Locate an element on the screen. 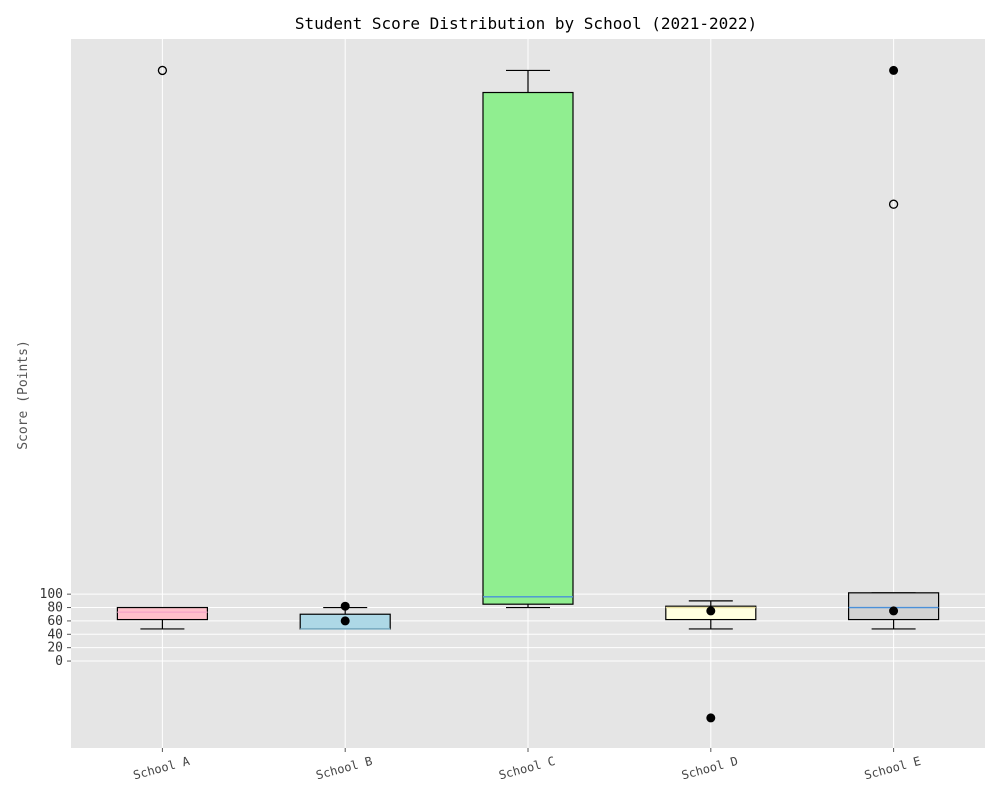 The width and height of the screenshot is (1000, 800). x-ticks: School A School B School C School D School E is located at coordinates (527, 765).